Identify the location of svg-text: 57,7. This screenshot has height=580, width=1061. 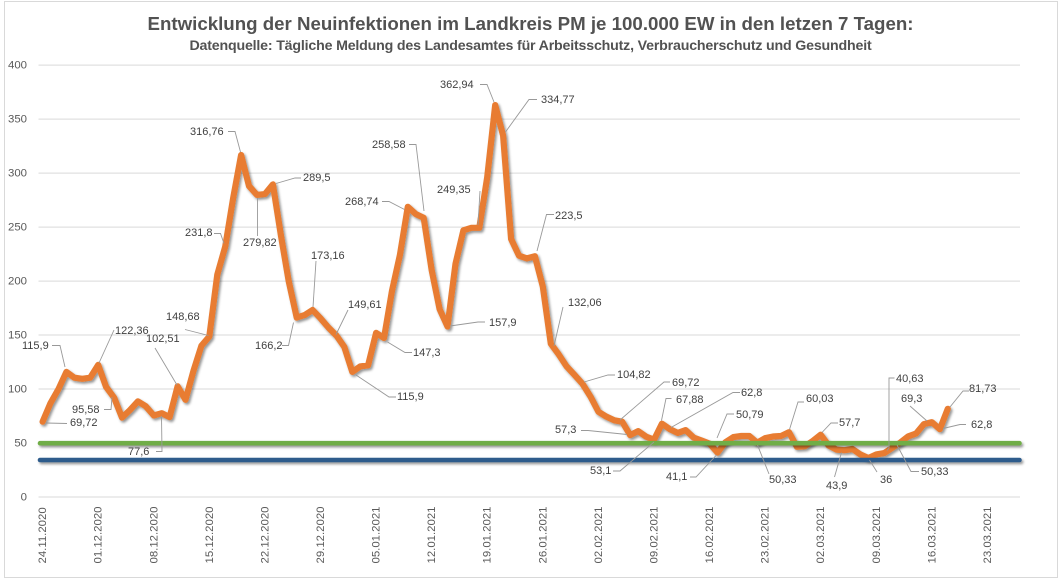
(849, 423).